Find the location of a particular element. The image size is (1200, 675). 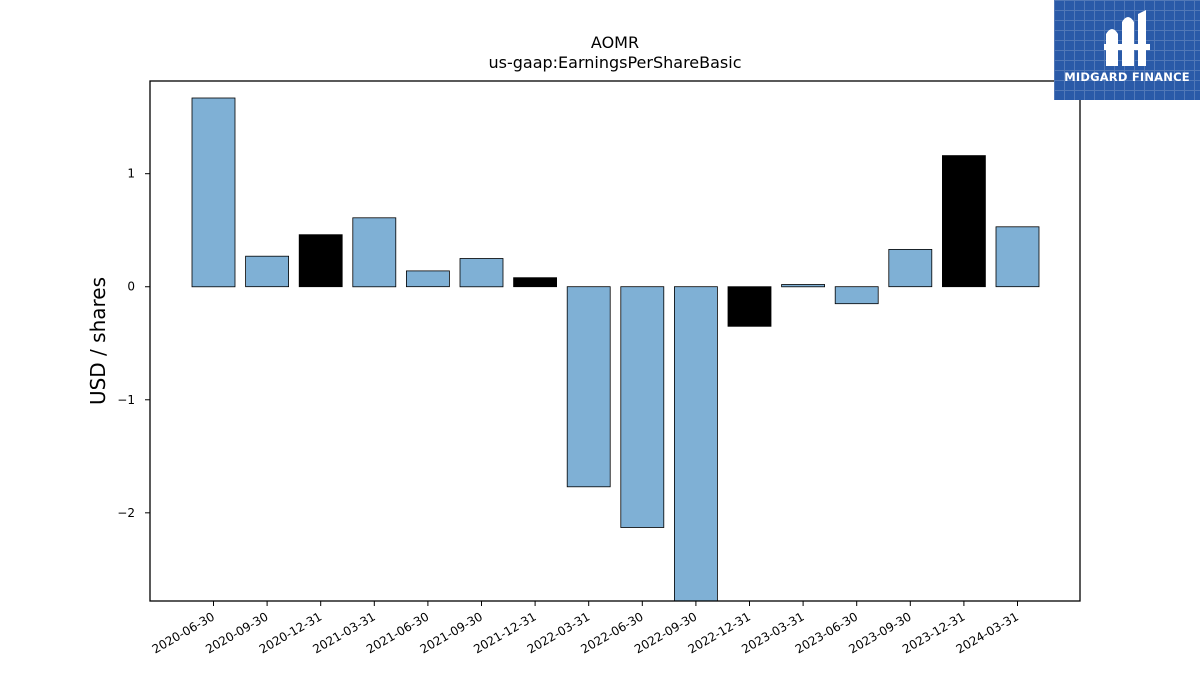

y-tick-label: −1 is located at coordinates (126, 400).